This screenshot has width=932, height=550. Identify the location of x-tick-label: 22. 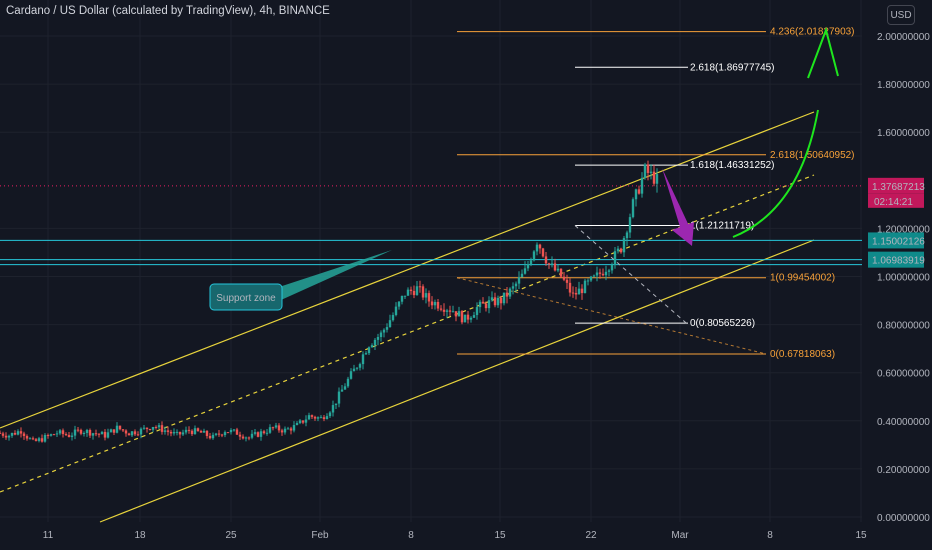
(591, 535).